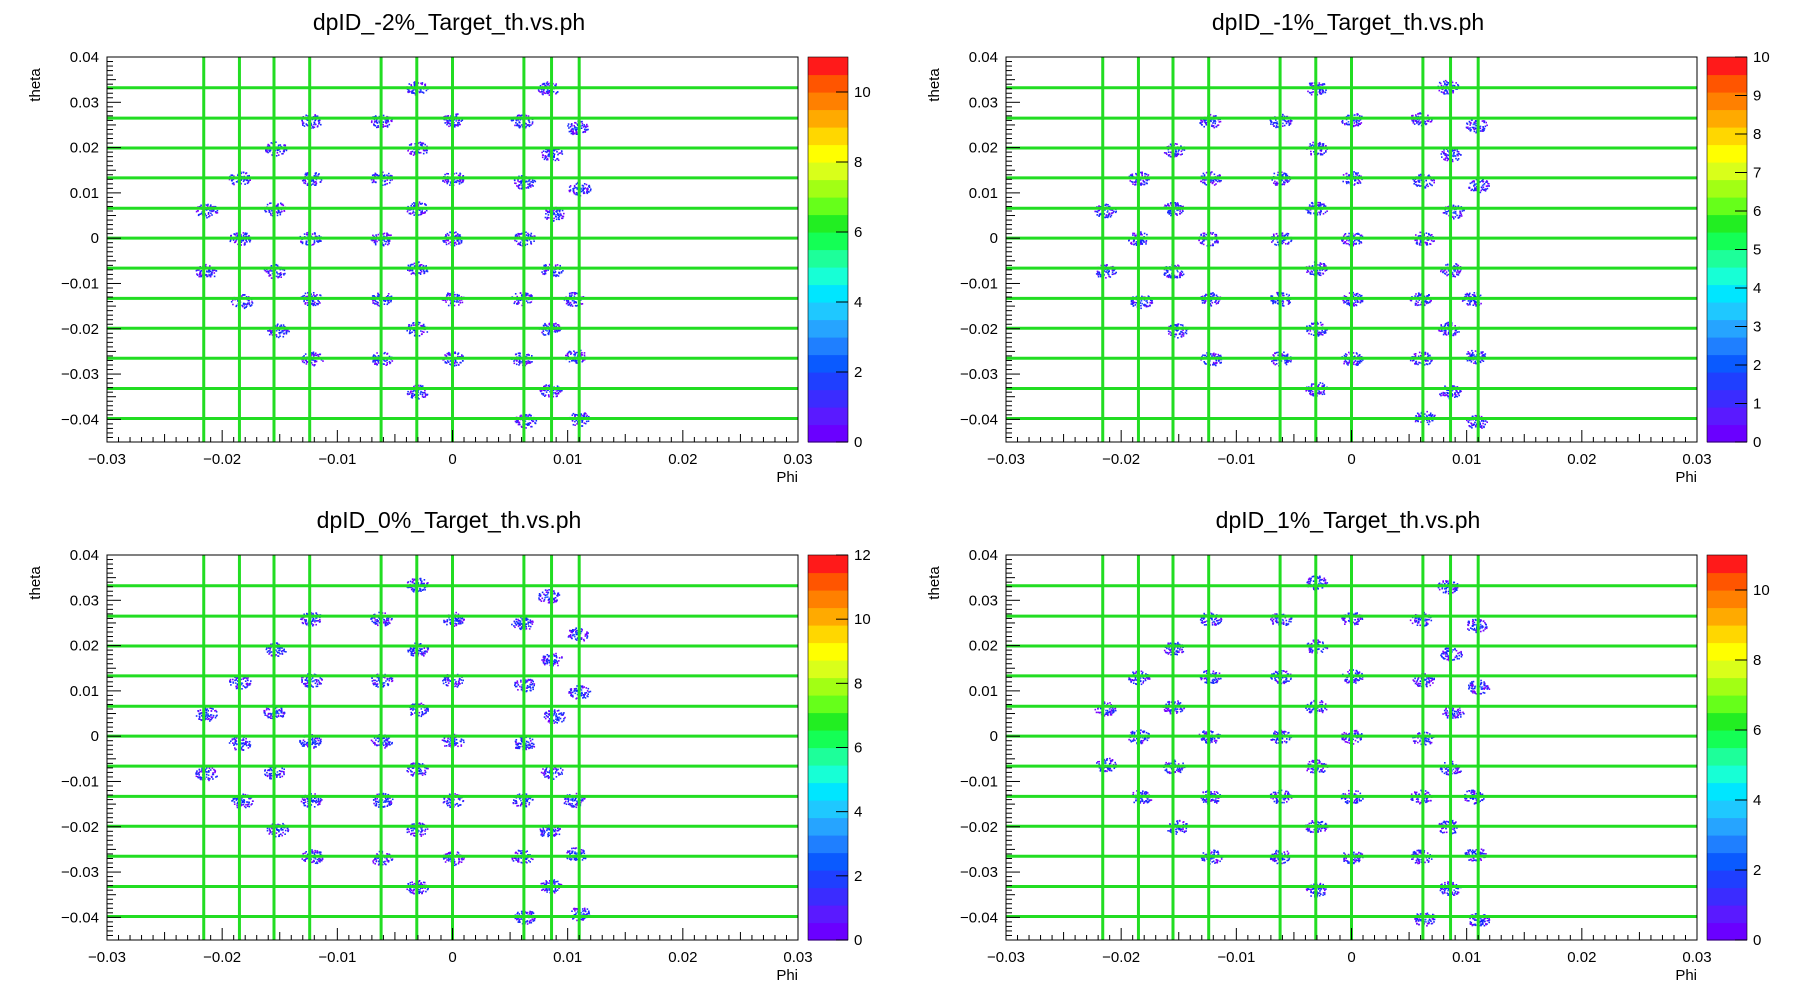  Describe the element at coordinates (80, 329) in the screenshot. I see `y-tick-label: −0.02` at that location.